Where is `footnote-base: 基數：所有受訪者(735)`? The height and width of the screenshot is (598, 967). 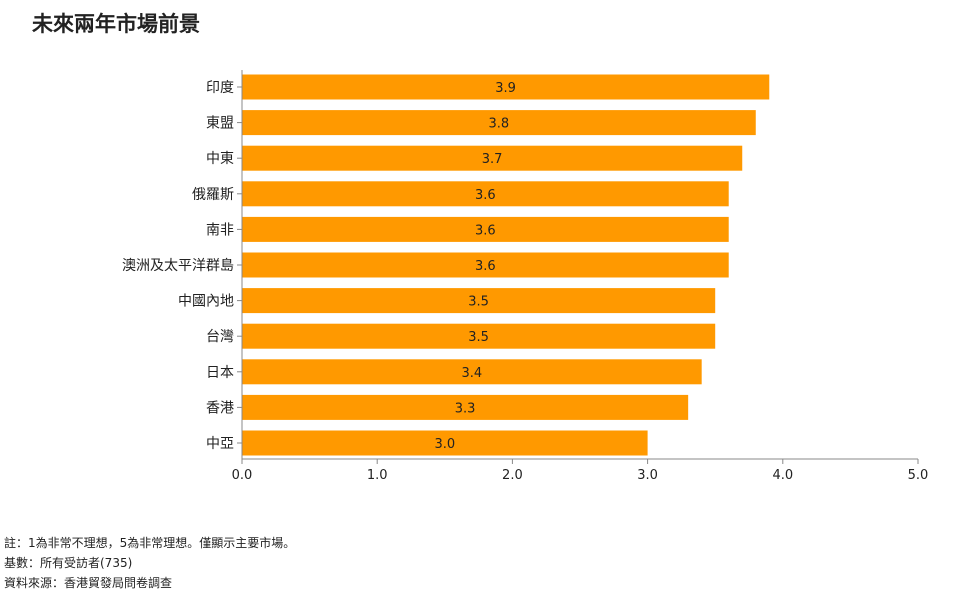 footnote-base: 基數：所有受訪者(735) is located at coordinates (68, 563).